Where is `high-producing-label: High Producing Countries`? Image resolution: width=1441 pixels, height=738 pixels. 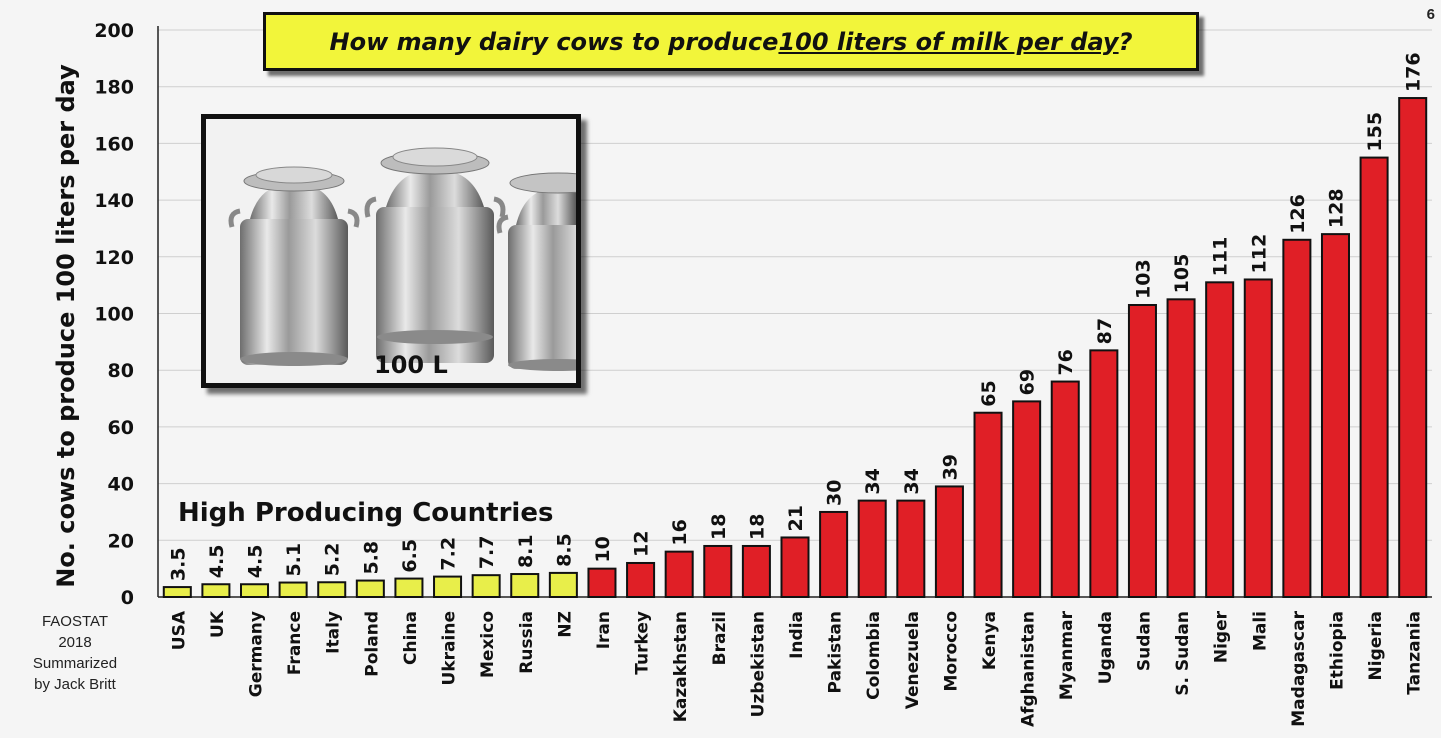
high-producing-label: High Producing Countries is located at coordinates (366, 513).